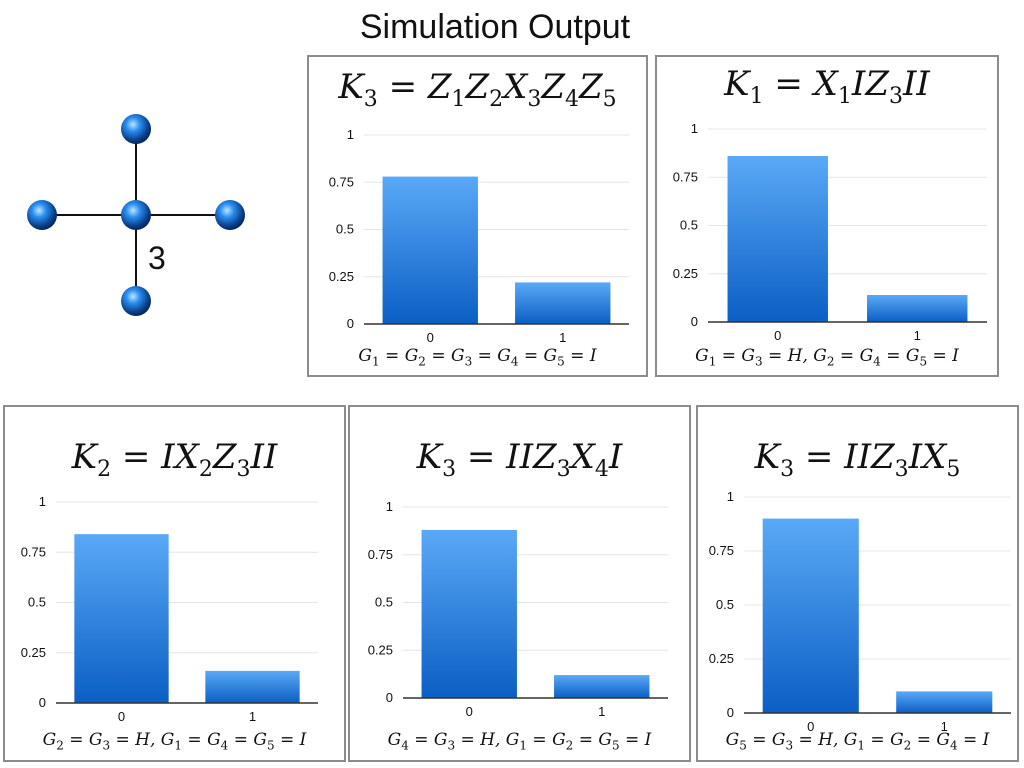 The image size is (1024, 768). Describe the element at coordinates (169, 609) in the screenshot. I see `bar-chart-3: 0 0.25 0.5 0.75 1 0 1` at that location.